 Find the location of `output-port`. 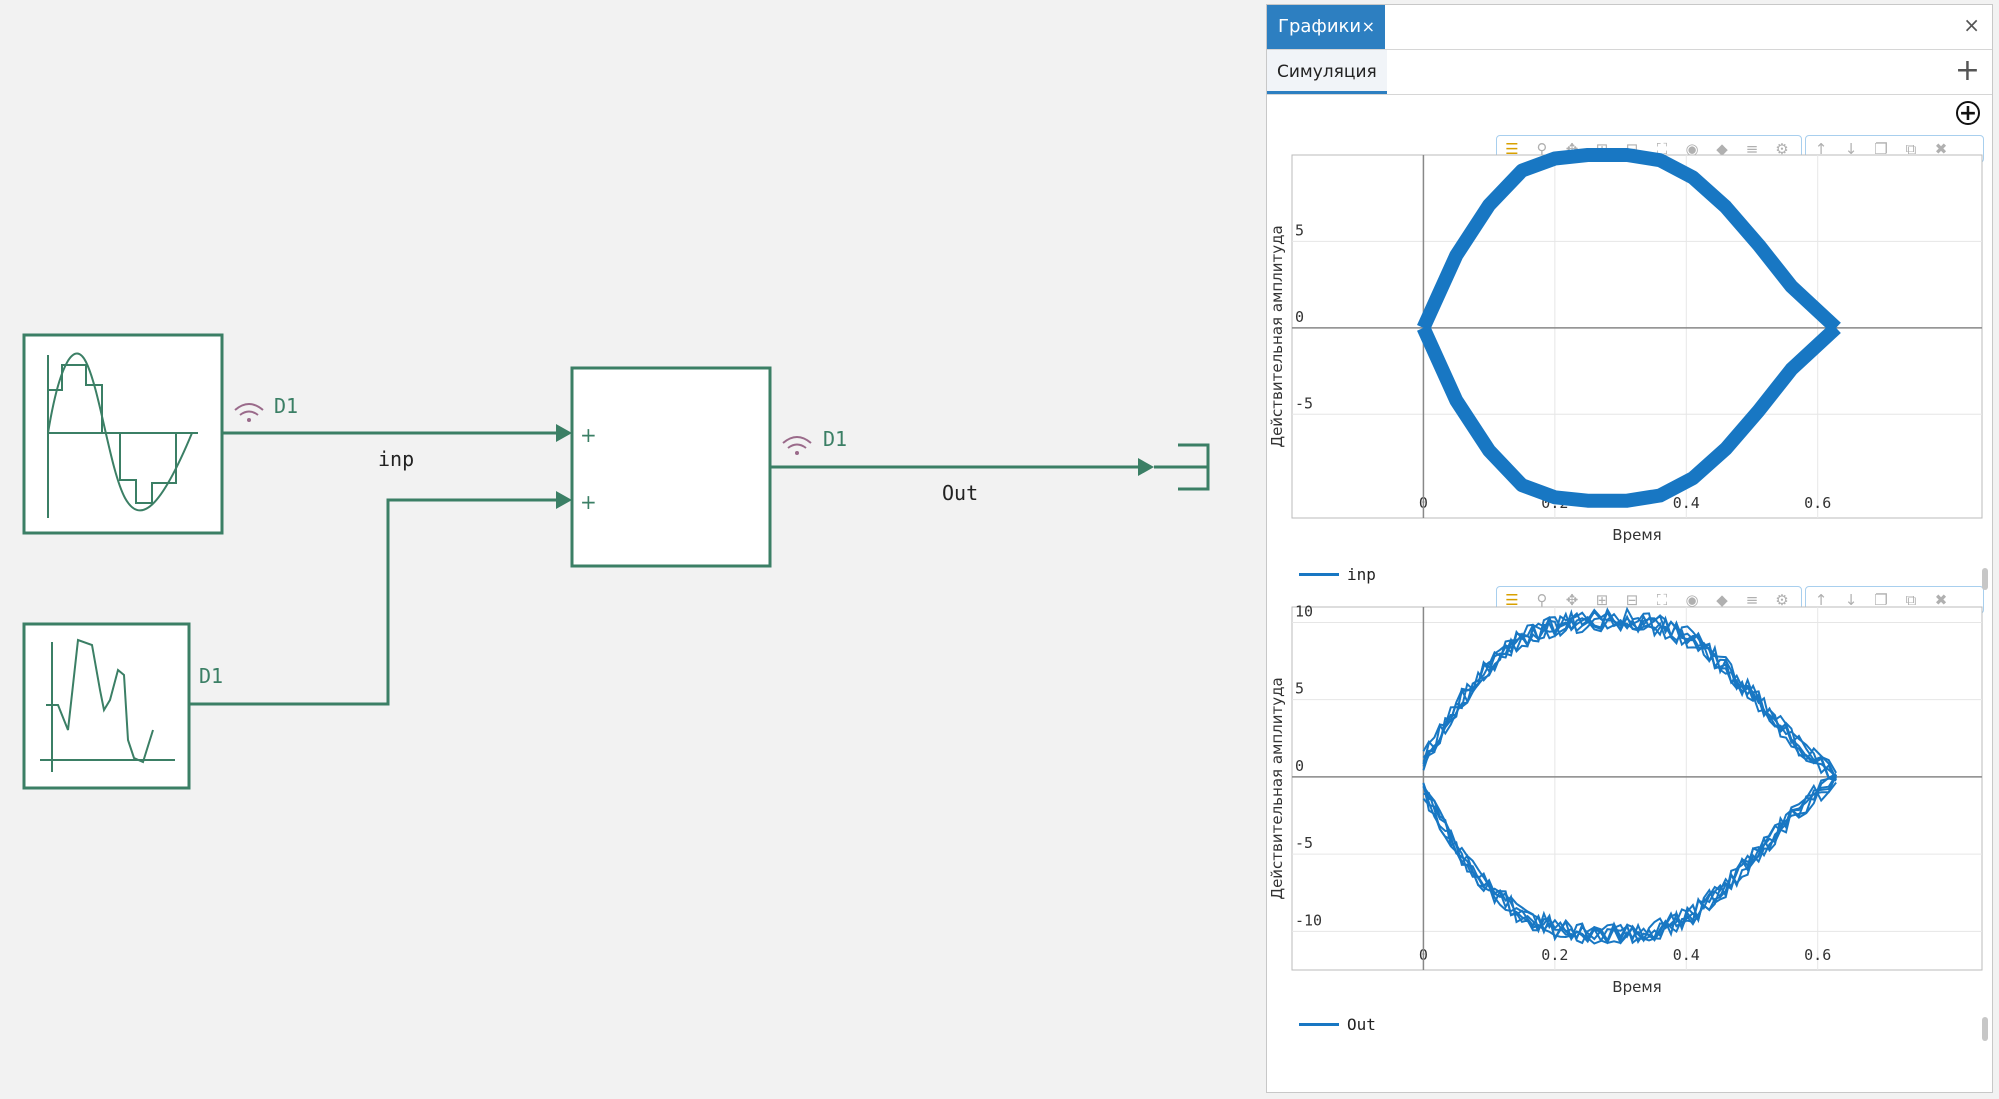

output-port is located at coordinates (1182, 467).